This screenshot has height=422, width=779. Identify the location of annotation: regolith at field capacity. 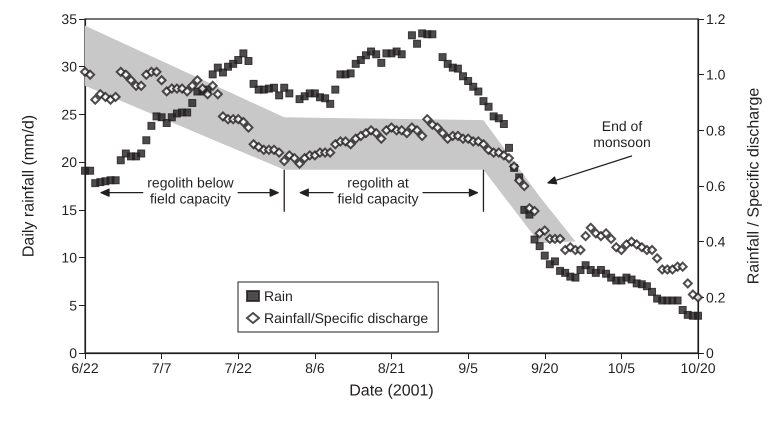
(378, 190).